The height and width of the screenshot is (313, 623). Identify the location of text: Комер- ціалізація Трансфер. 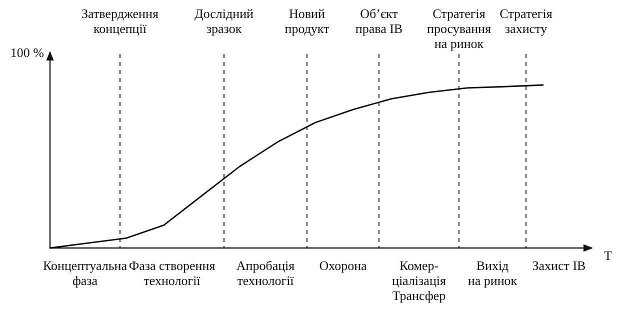
(419, 280).